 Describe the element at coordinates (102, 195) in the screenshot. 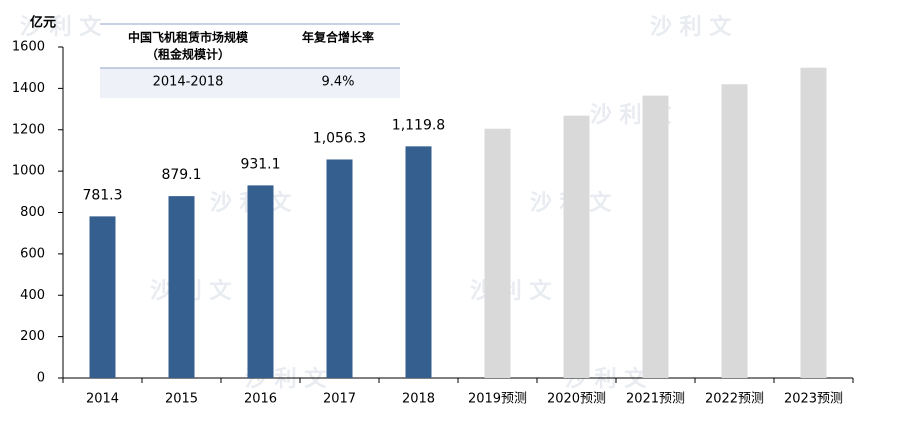

I see `value-label: 781.3` at that location.